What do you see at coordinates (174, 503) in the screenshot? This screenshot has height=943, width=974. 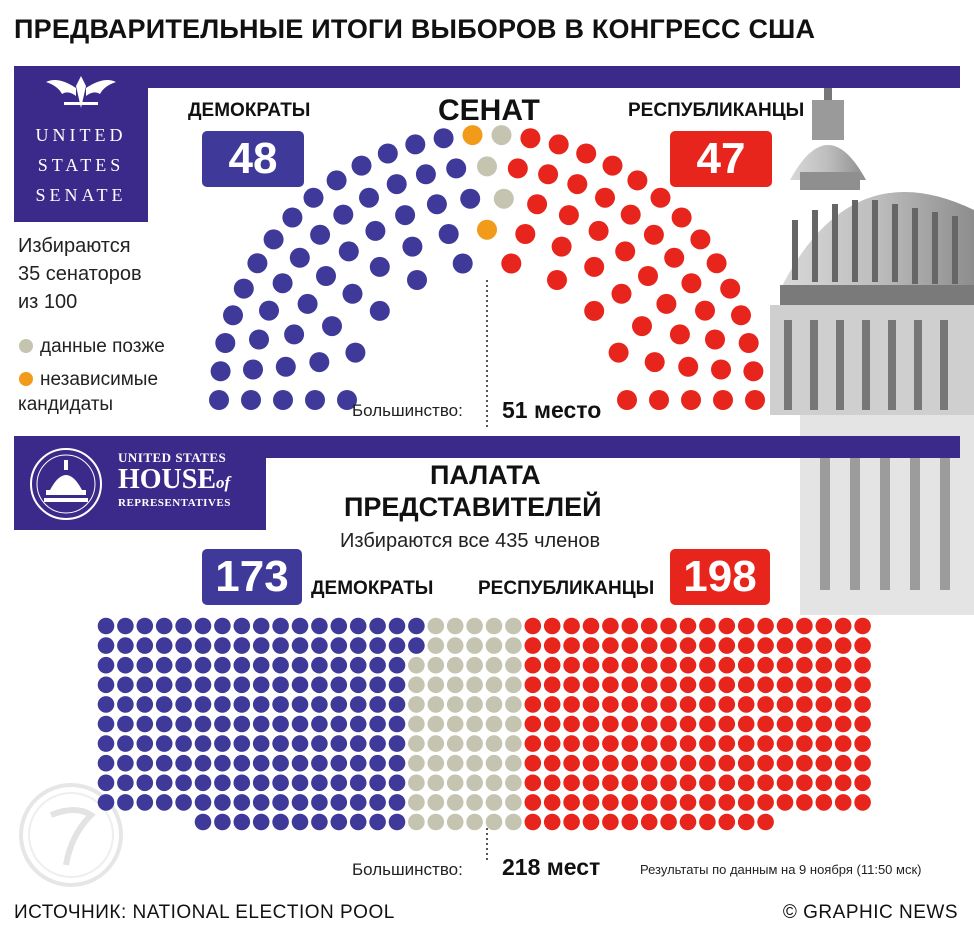 I see `house-logo-line3: REPRESENTATIVES` at bounding box center [174, 503].